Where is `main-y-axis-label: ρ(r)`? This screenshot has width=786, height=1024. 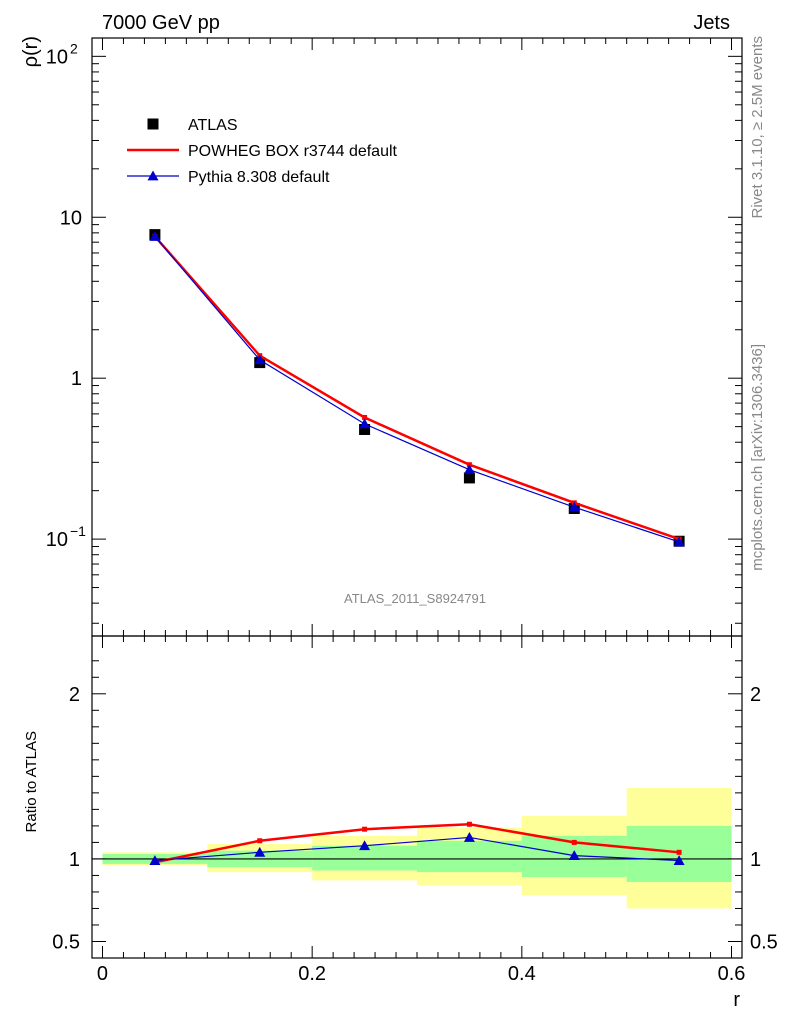
main-y-axis-label: ρ(r) is located at coordinates (31, 51).